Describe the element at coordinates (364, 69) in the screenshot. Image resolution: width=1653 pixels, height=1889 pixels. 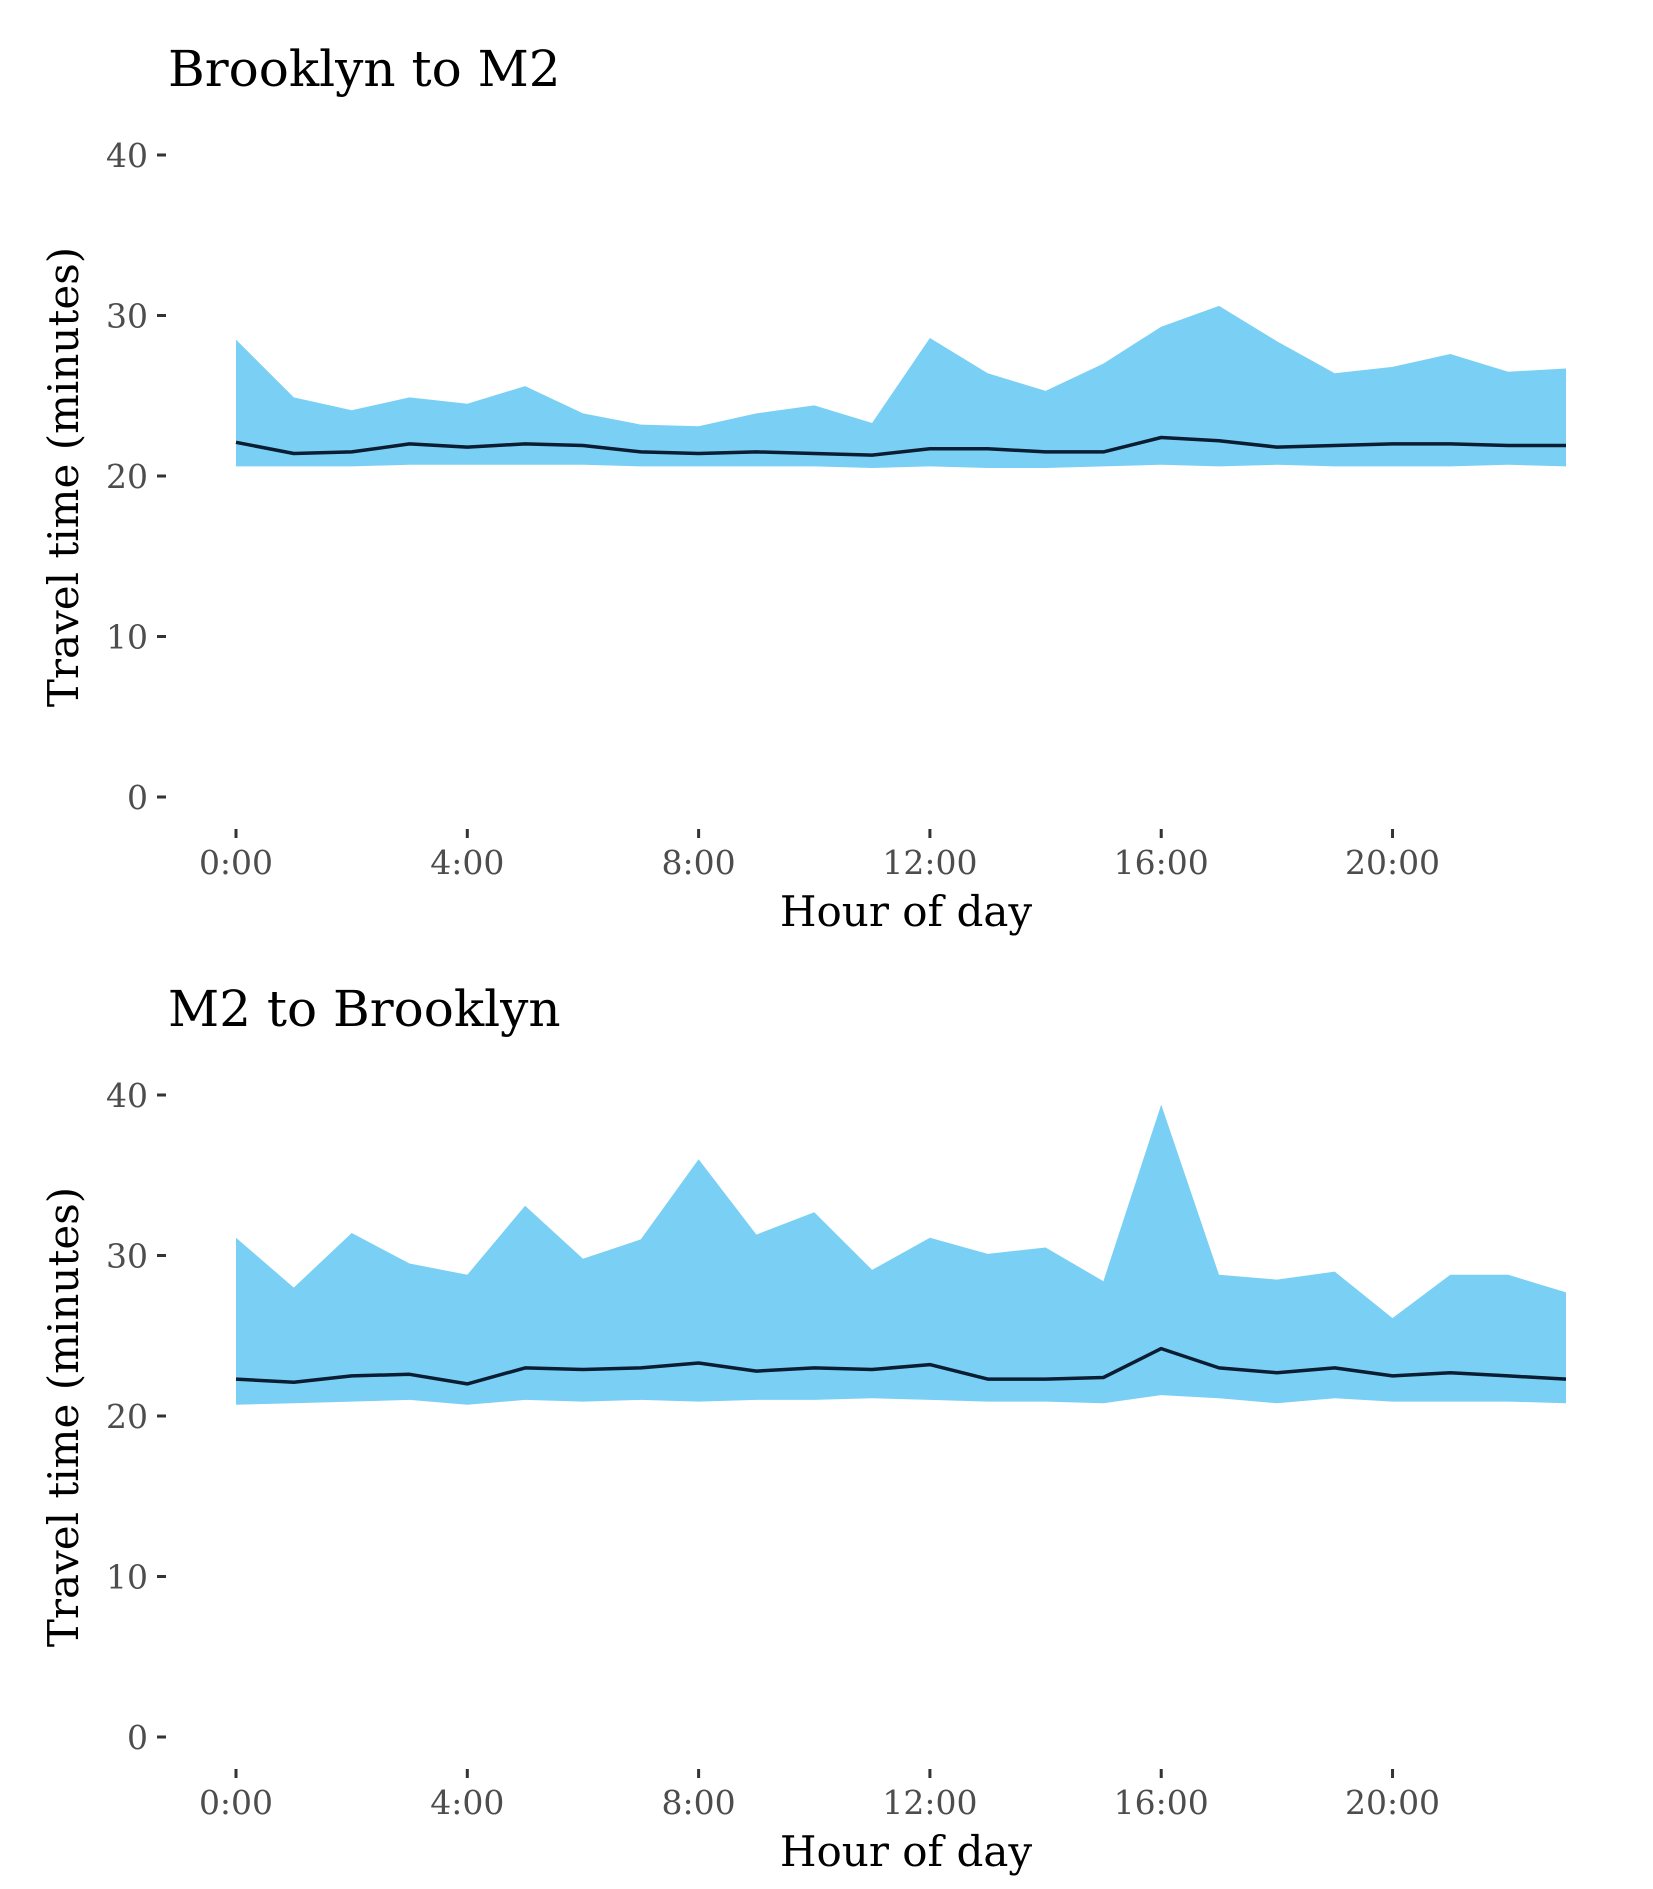
I see `chart-title: Brooklyn to M2` at that location.